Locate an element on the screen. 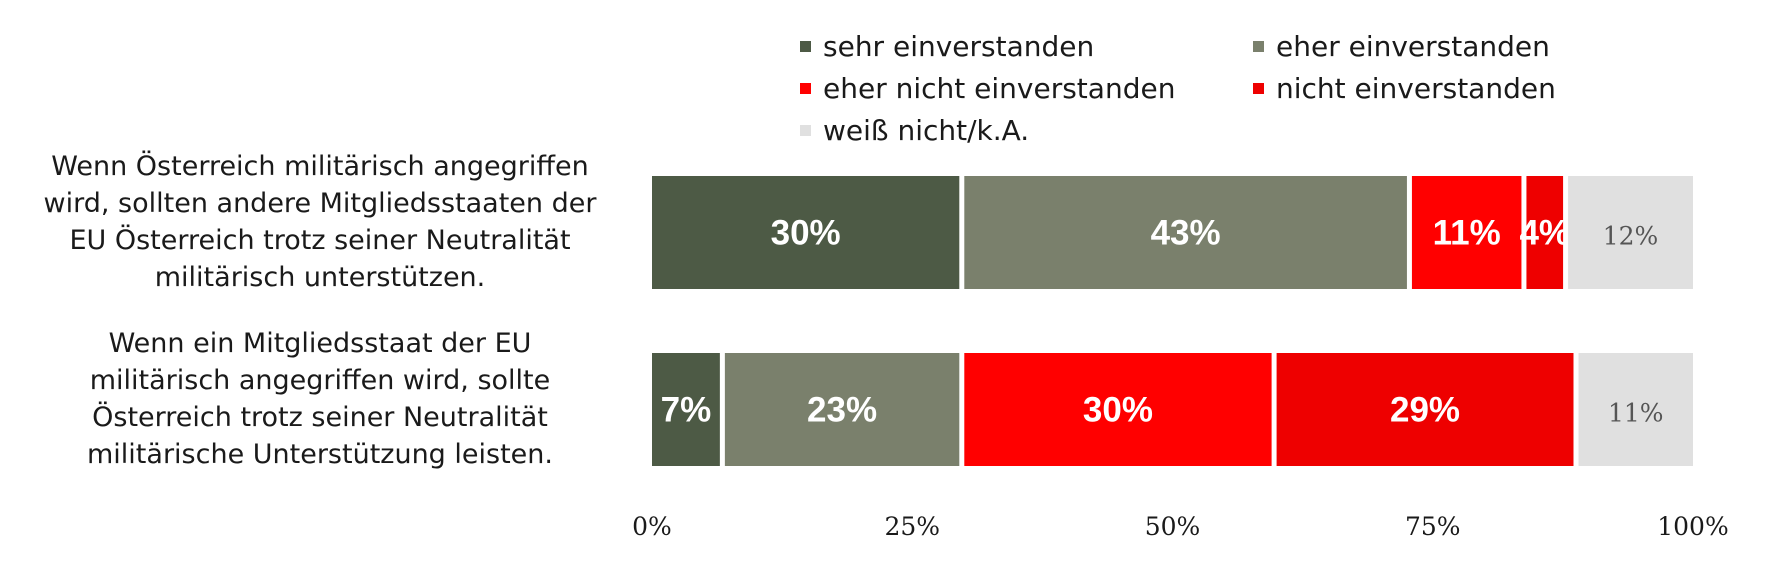 The height and width of the screenshot is (573, 1772). data-label: 29% is located at coordinates (1425, 410).